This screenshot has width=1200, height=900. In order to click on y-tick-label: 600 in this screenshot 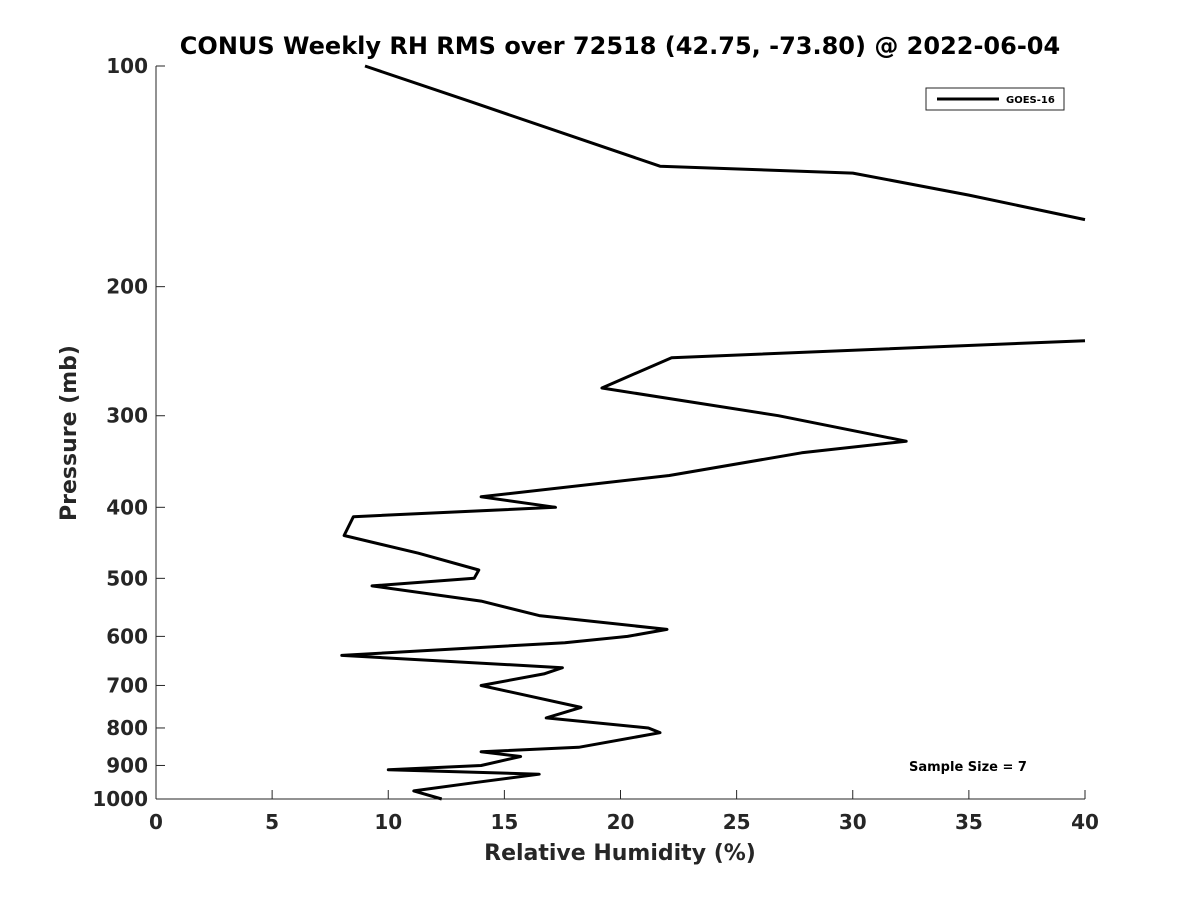, I will do `click(127, 636)`.